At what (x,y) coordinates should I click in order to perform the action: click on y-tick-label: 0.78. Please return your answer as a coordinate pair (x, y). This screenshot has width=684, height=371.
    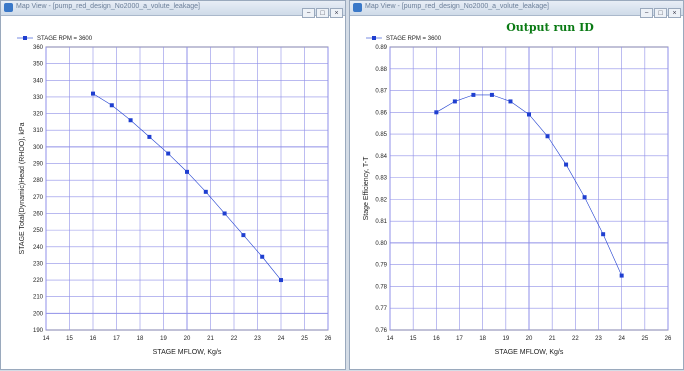
    Looking at the image, I should click on (381, 287).